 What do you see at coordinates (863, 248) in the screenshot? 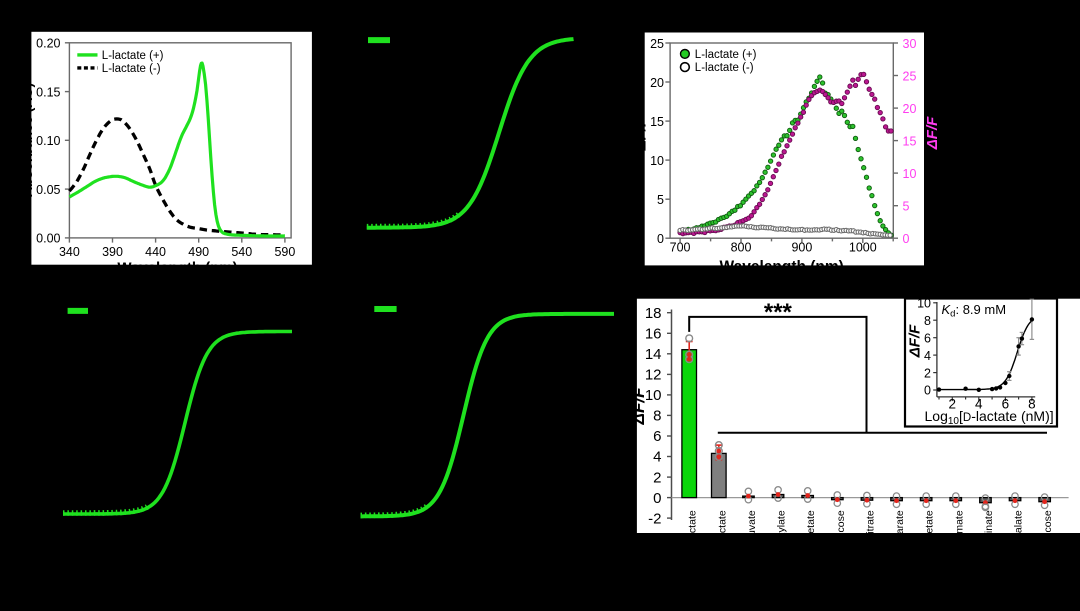
I see `svg-text: 1000` at bounding box center [863, 248].